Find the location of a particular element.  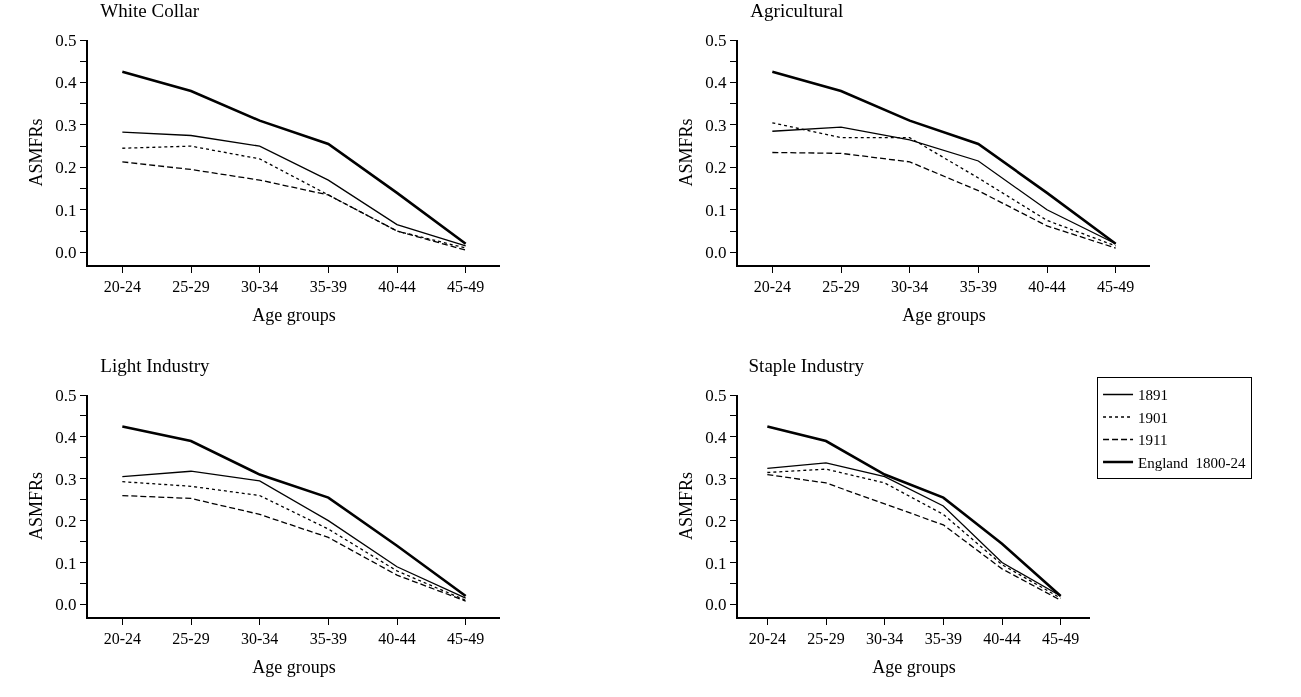

legend-label: 1911 is located at coordinates (1153, 440).